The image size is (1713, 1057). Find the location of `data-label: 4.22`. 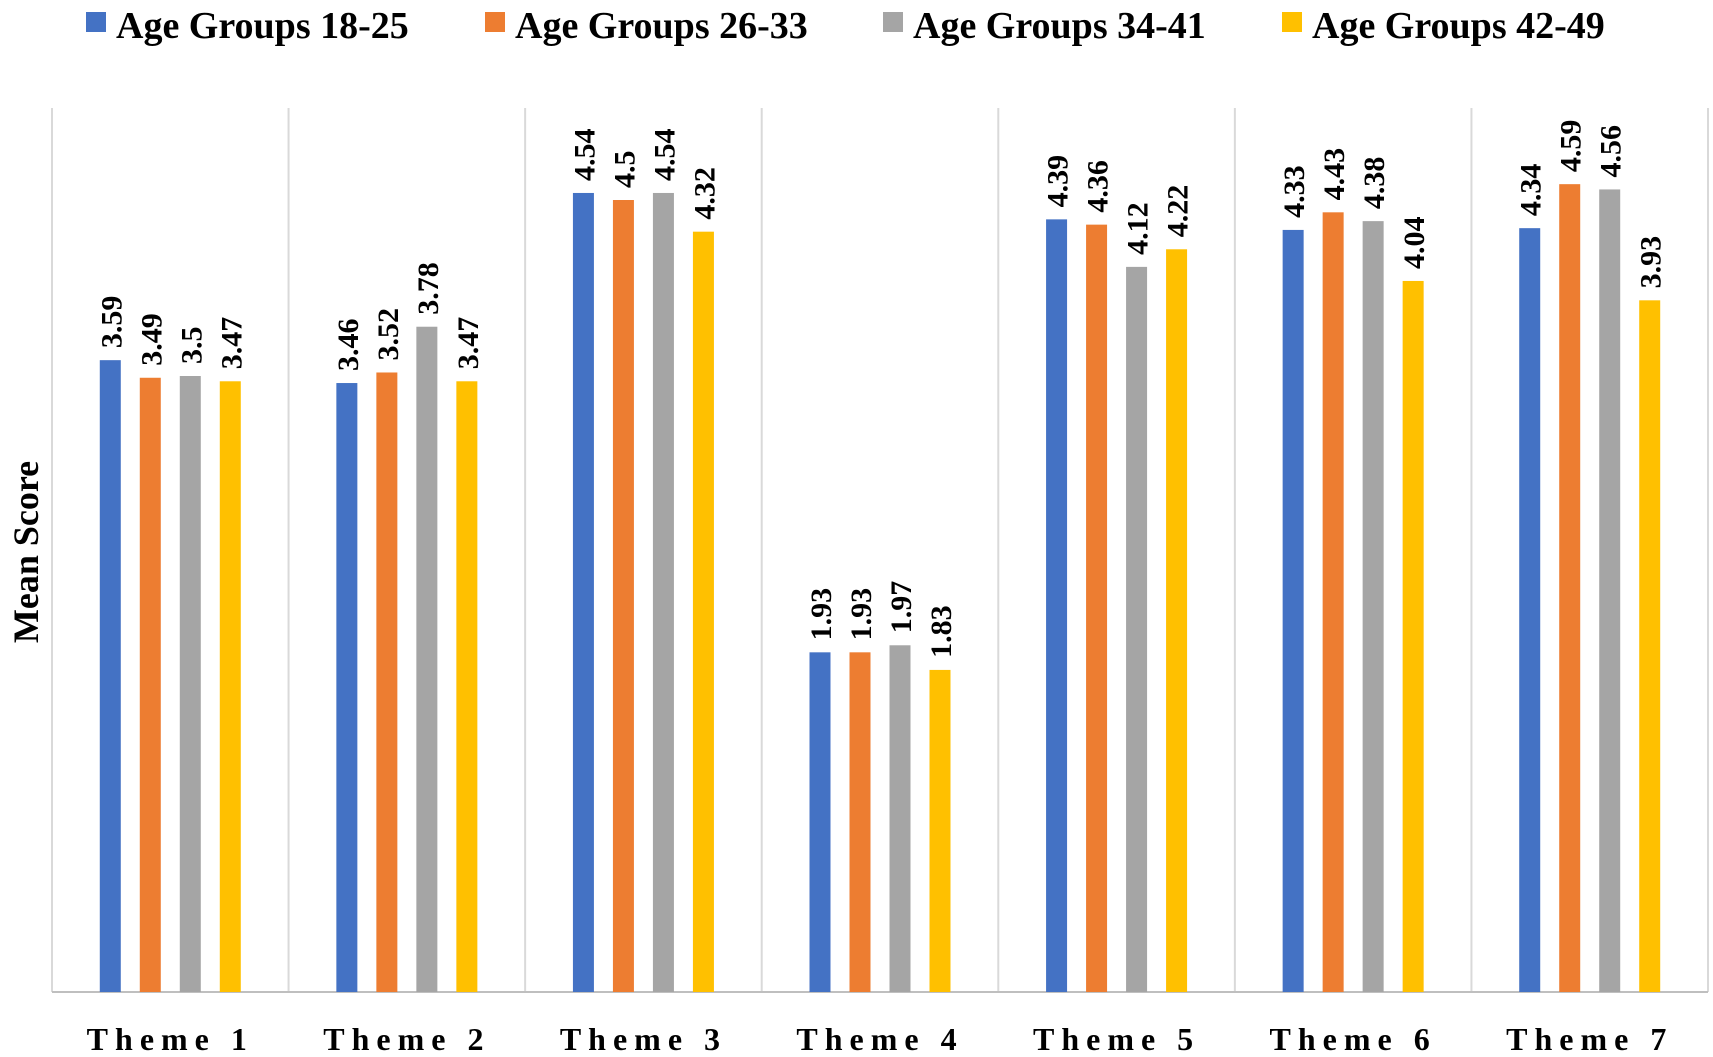

data-label: 4.22 is located at coordinates (1178, 211).